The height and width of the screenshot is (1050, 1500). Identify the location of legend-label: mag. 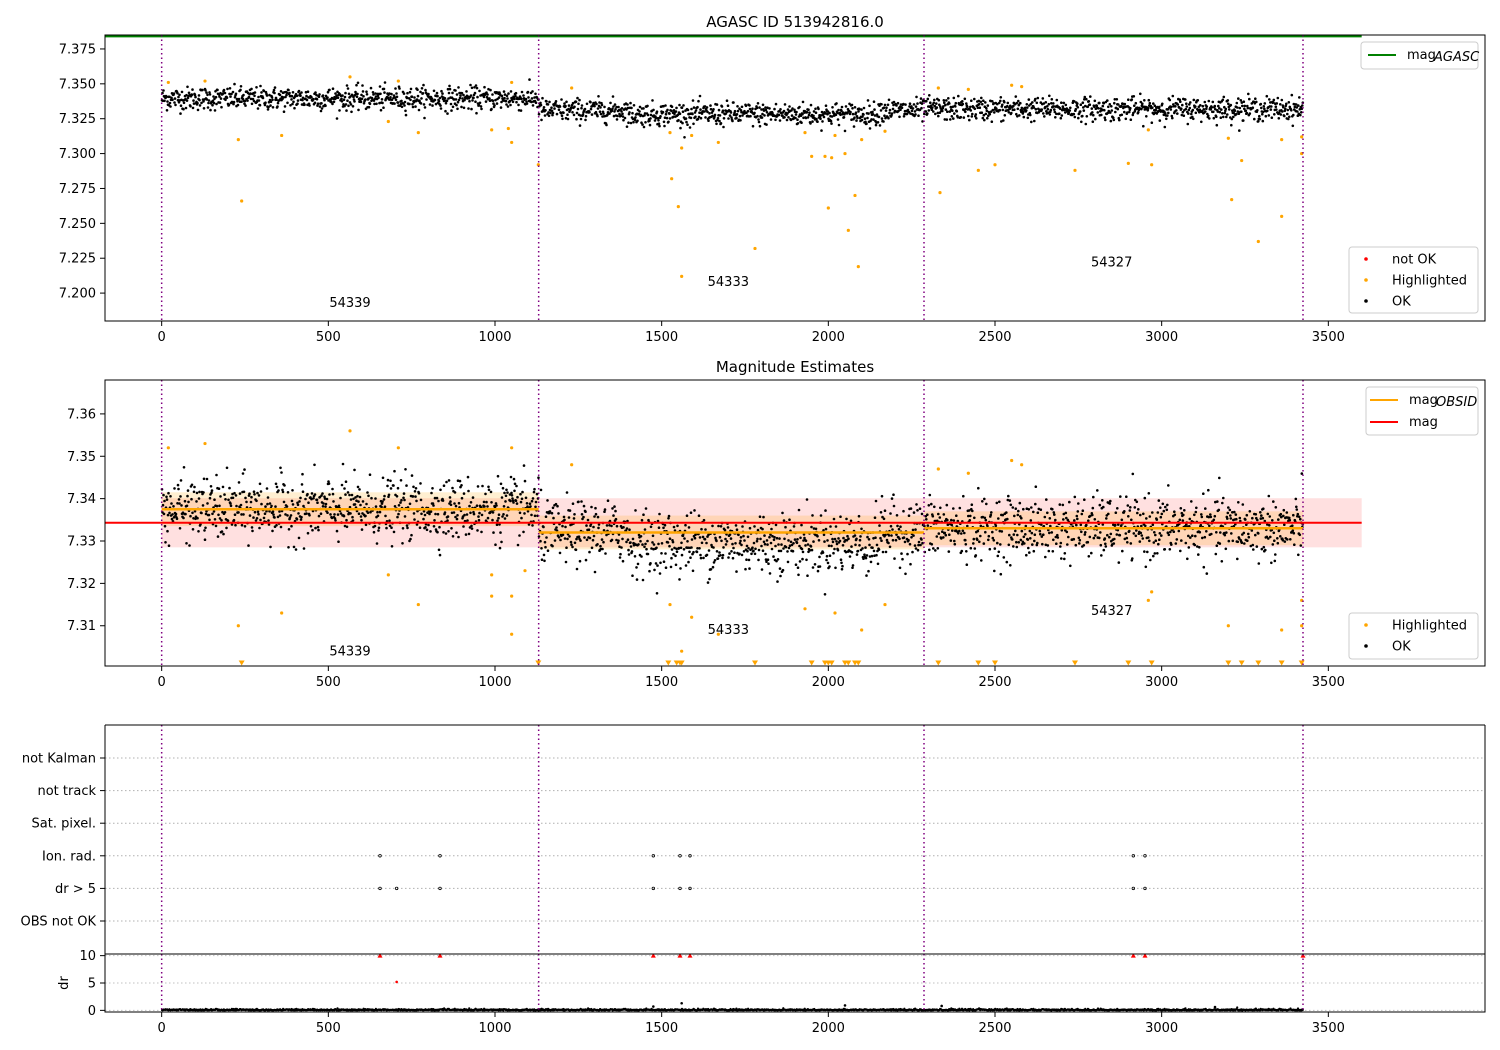
(1423, 400).